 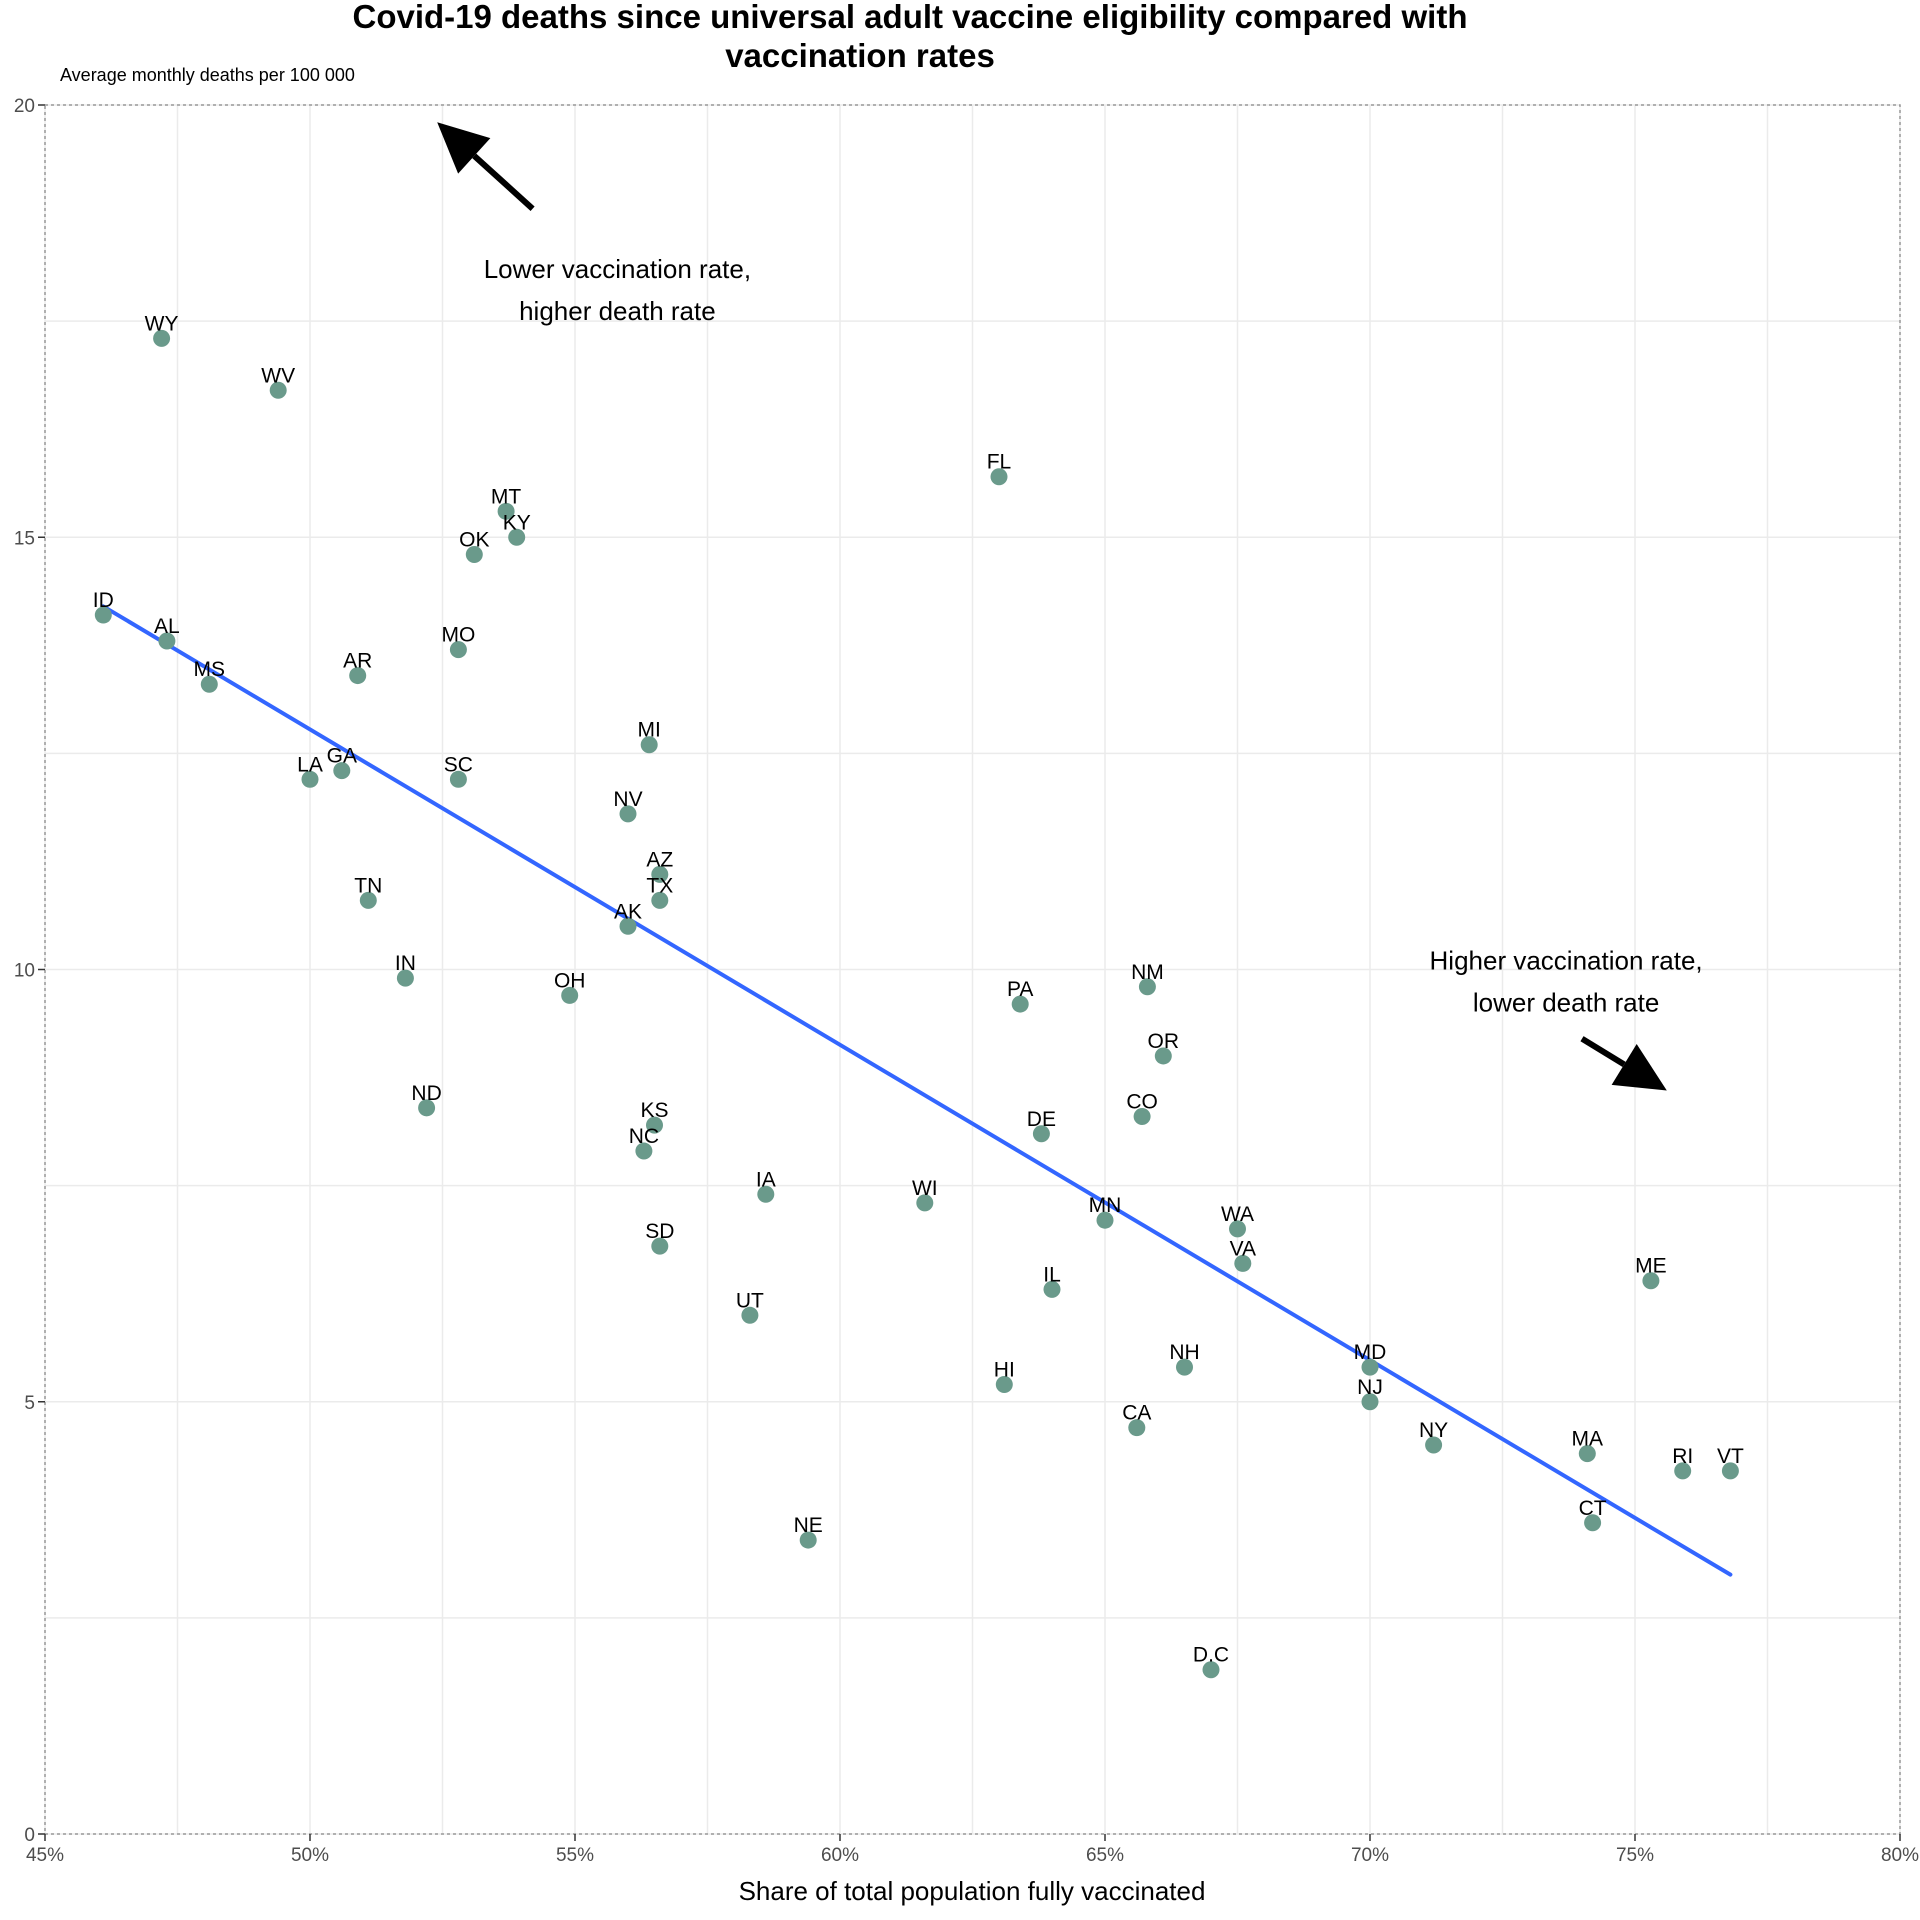 What do you see at coordinates (840, 1855) in the screenshot?
I see `x-tick-label: 60%` at bounding box center [840, 1855].